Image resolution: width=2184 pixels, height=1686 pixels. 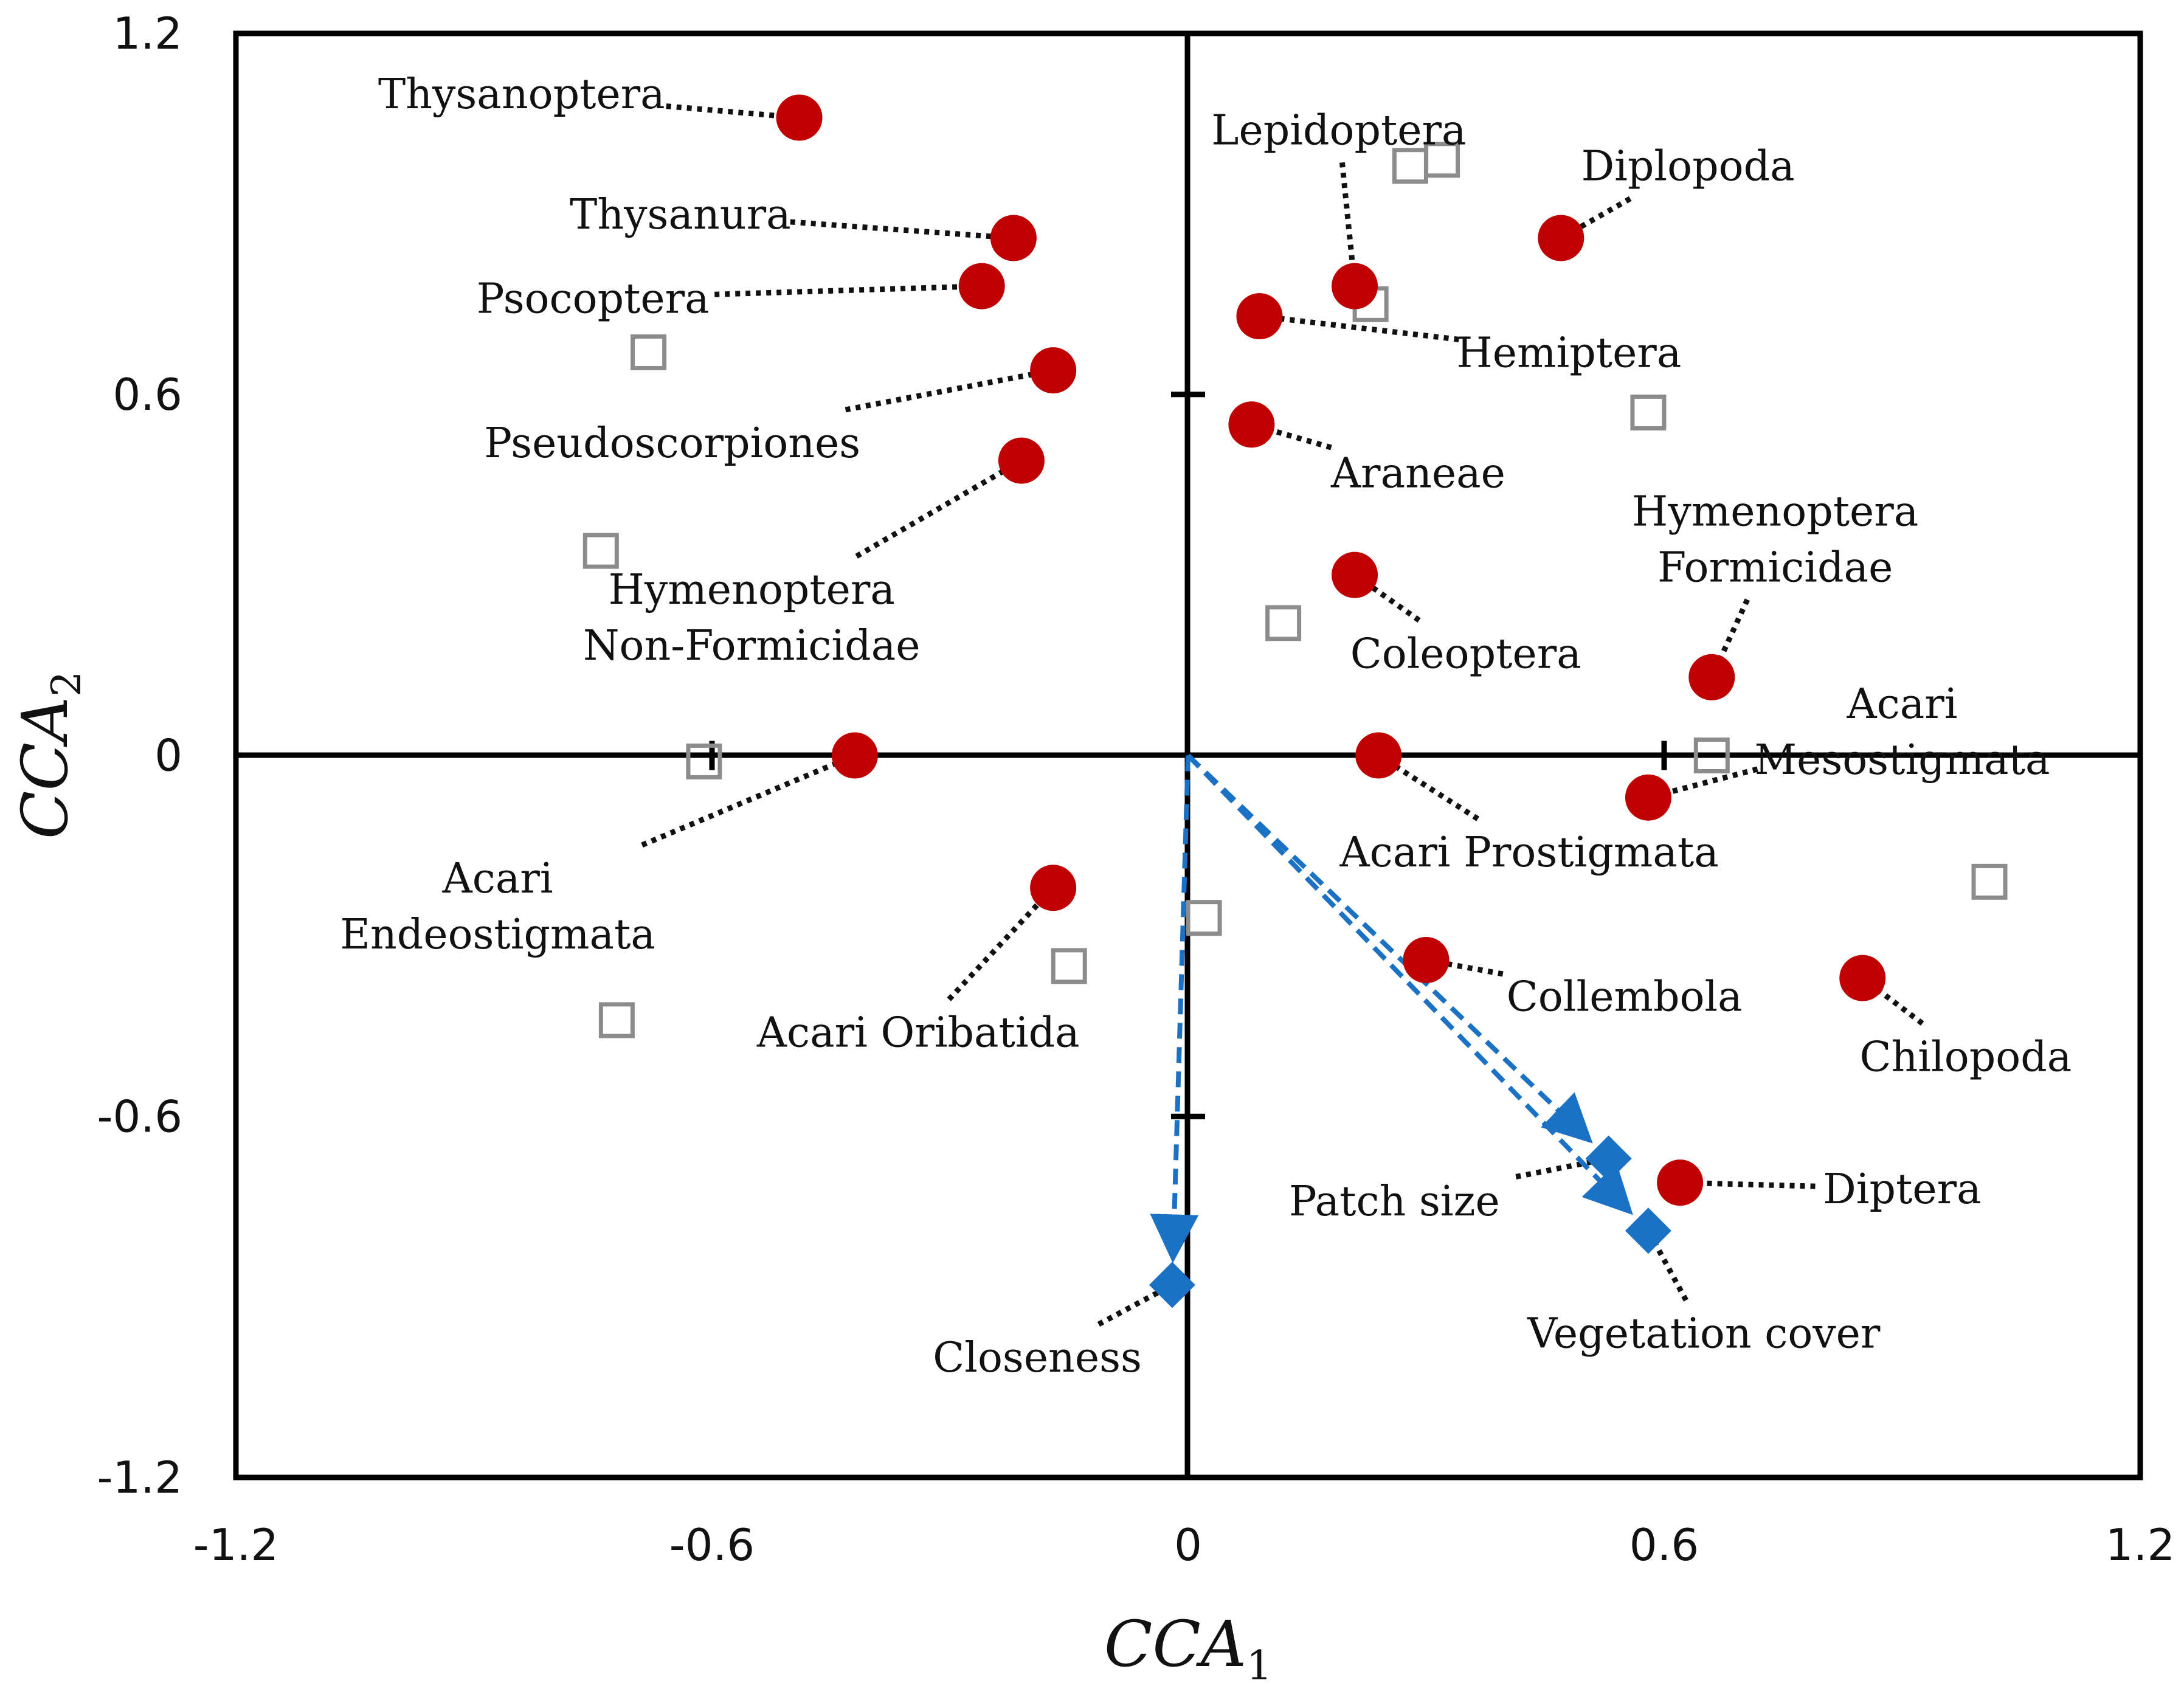 I want to click on variable-markers, so click(x=1410, y=1221).